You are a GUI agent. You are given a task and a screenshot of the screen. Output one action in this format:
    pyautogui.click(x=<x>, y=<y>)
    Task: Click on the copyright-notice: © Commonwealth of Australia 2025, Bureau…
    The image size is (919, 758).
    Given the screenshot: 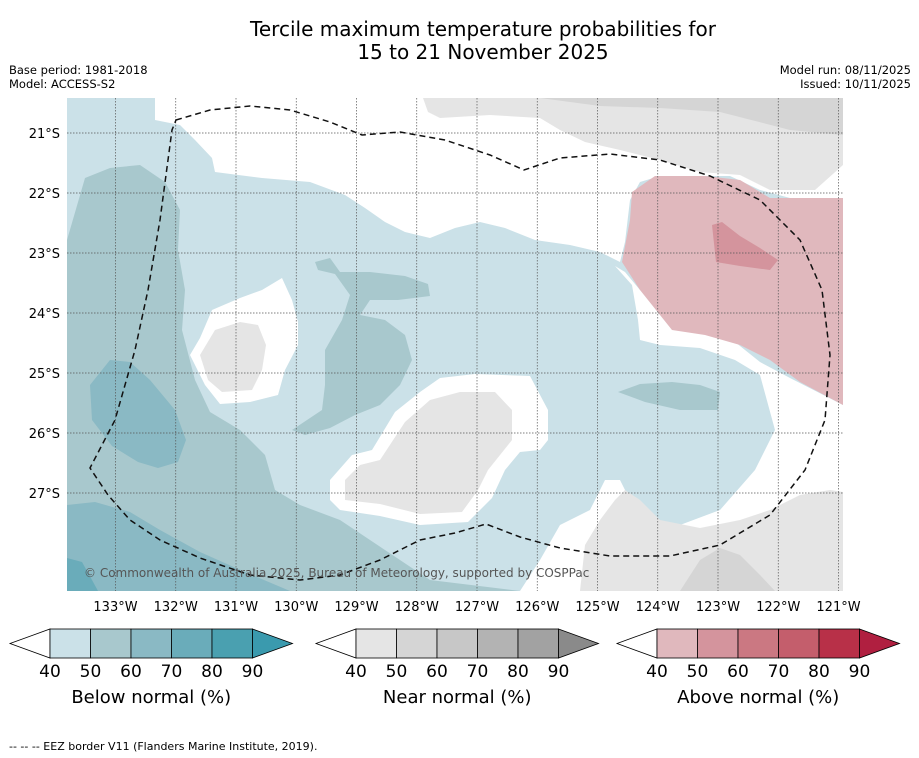 What is the action you would take?
    pyautogui.click(x=336, y=573)
    